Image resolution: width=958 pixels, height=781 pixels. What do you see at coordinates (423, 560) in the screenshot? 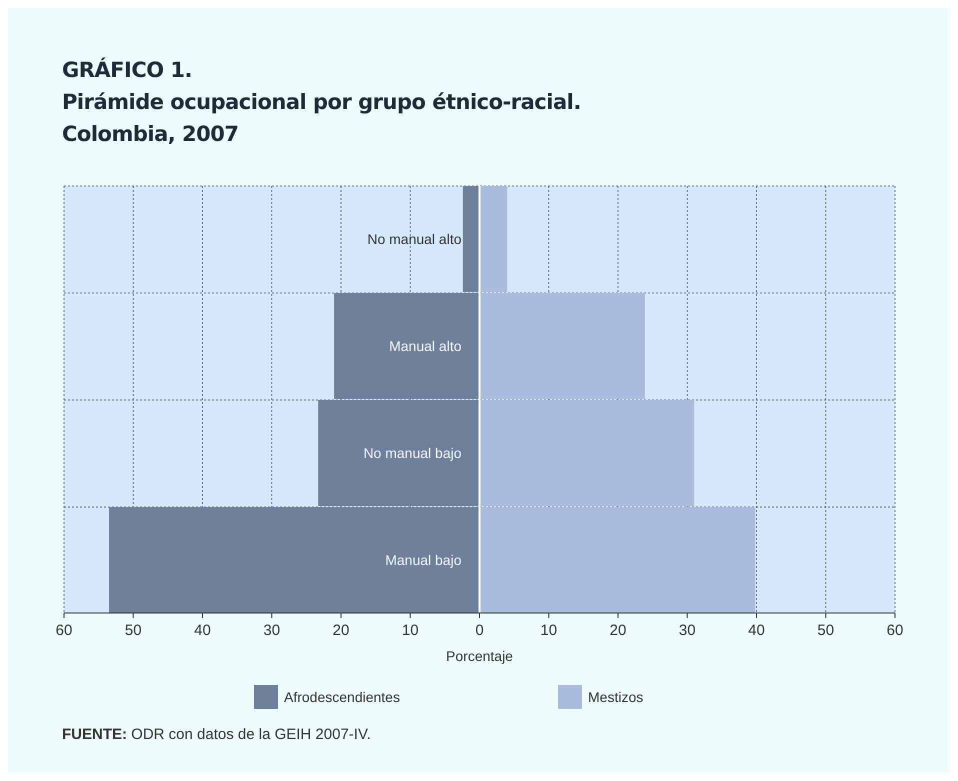
I see `y-tick-label: Manual bajo` at bounding box center [423, 560].